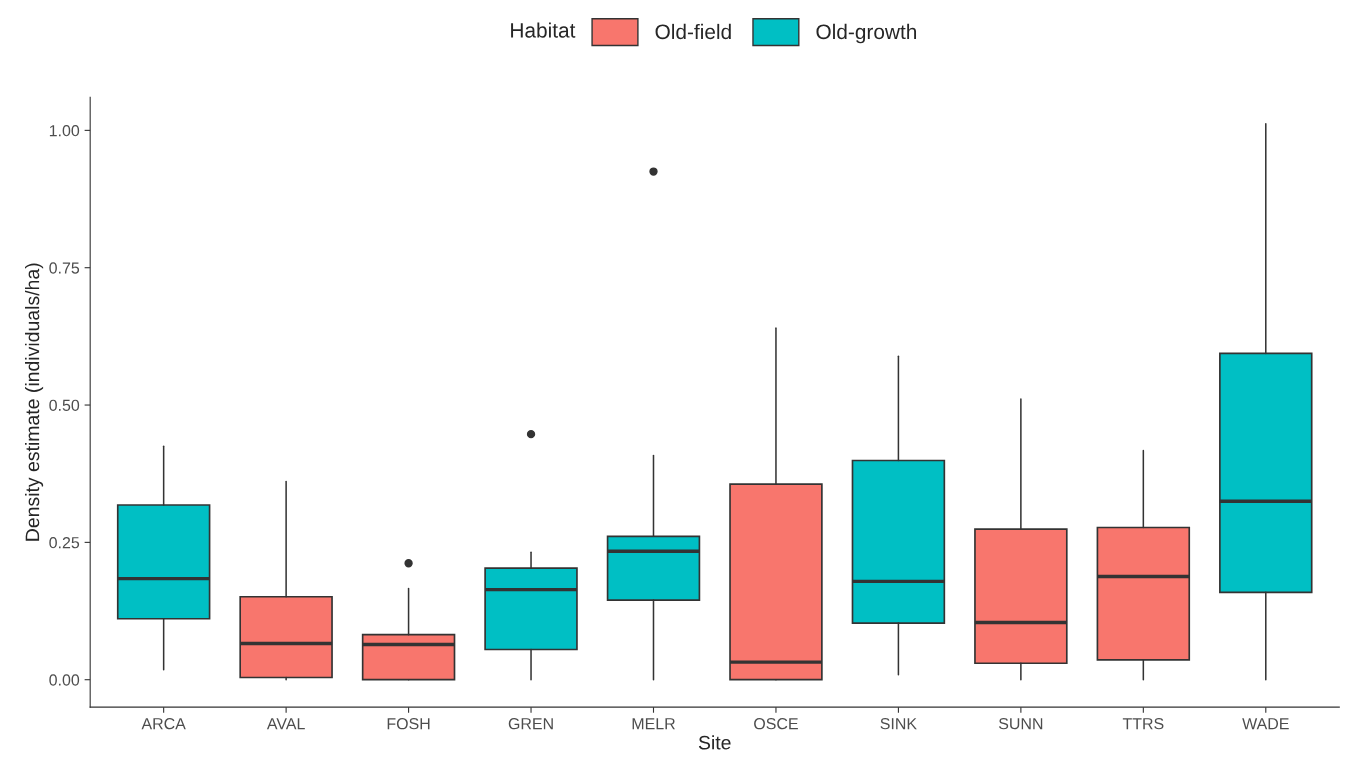 The width and height of the screenshot is (1346, 767). Describe the element at coordinates (64, 131) in the screenshot. I see `y-tick-label: 1.00` at that location.